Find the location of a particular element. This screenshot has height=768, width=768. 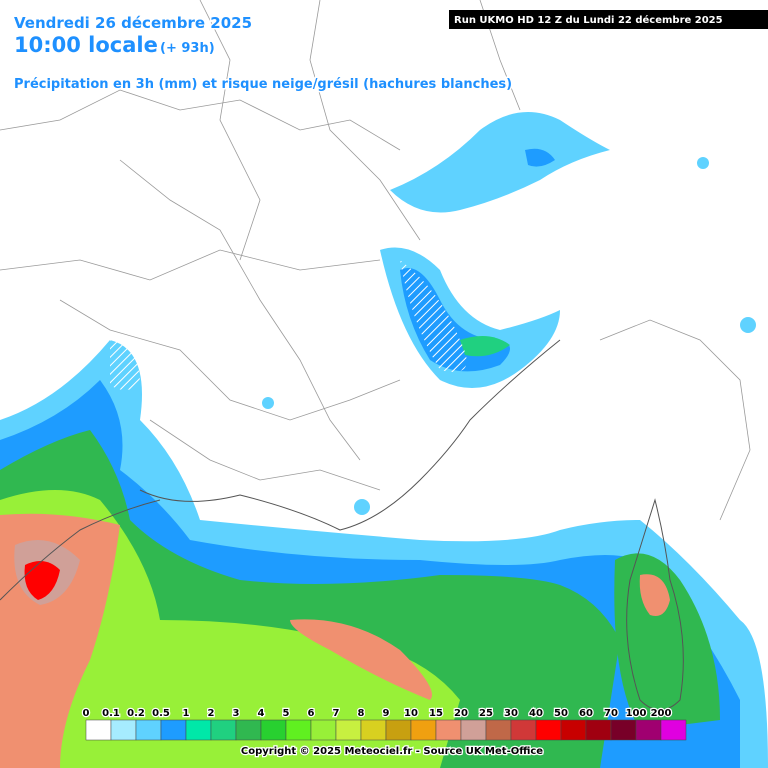

legend-label: 100 is located at coordinates (636, 713).